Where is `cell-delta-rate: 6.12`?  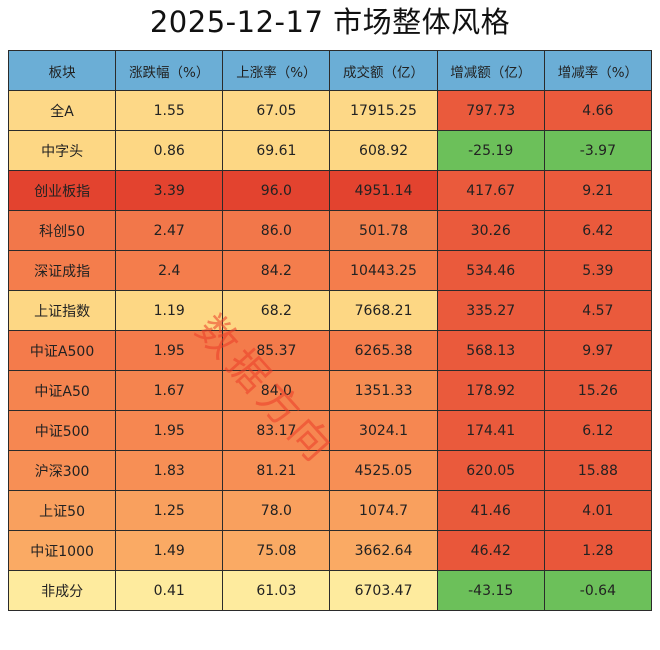
cell-delta-rate: 6.12 is located at coordinates (598, 430).